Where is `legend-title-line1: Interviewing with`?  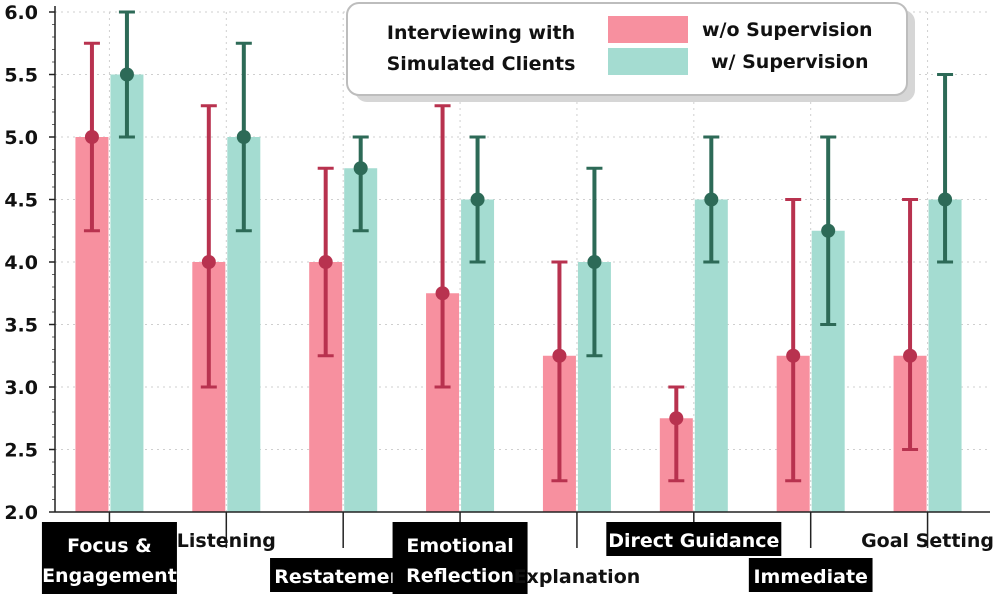
legend-title-line1: Interviewing with is located at coordinates (481, 33).